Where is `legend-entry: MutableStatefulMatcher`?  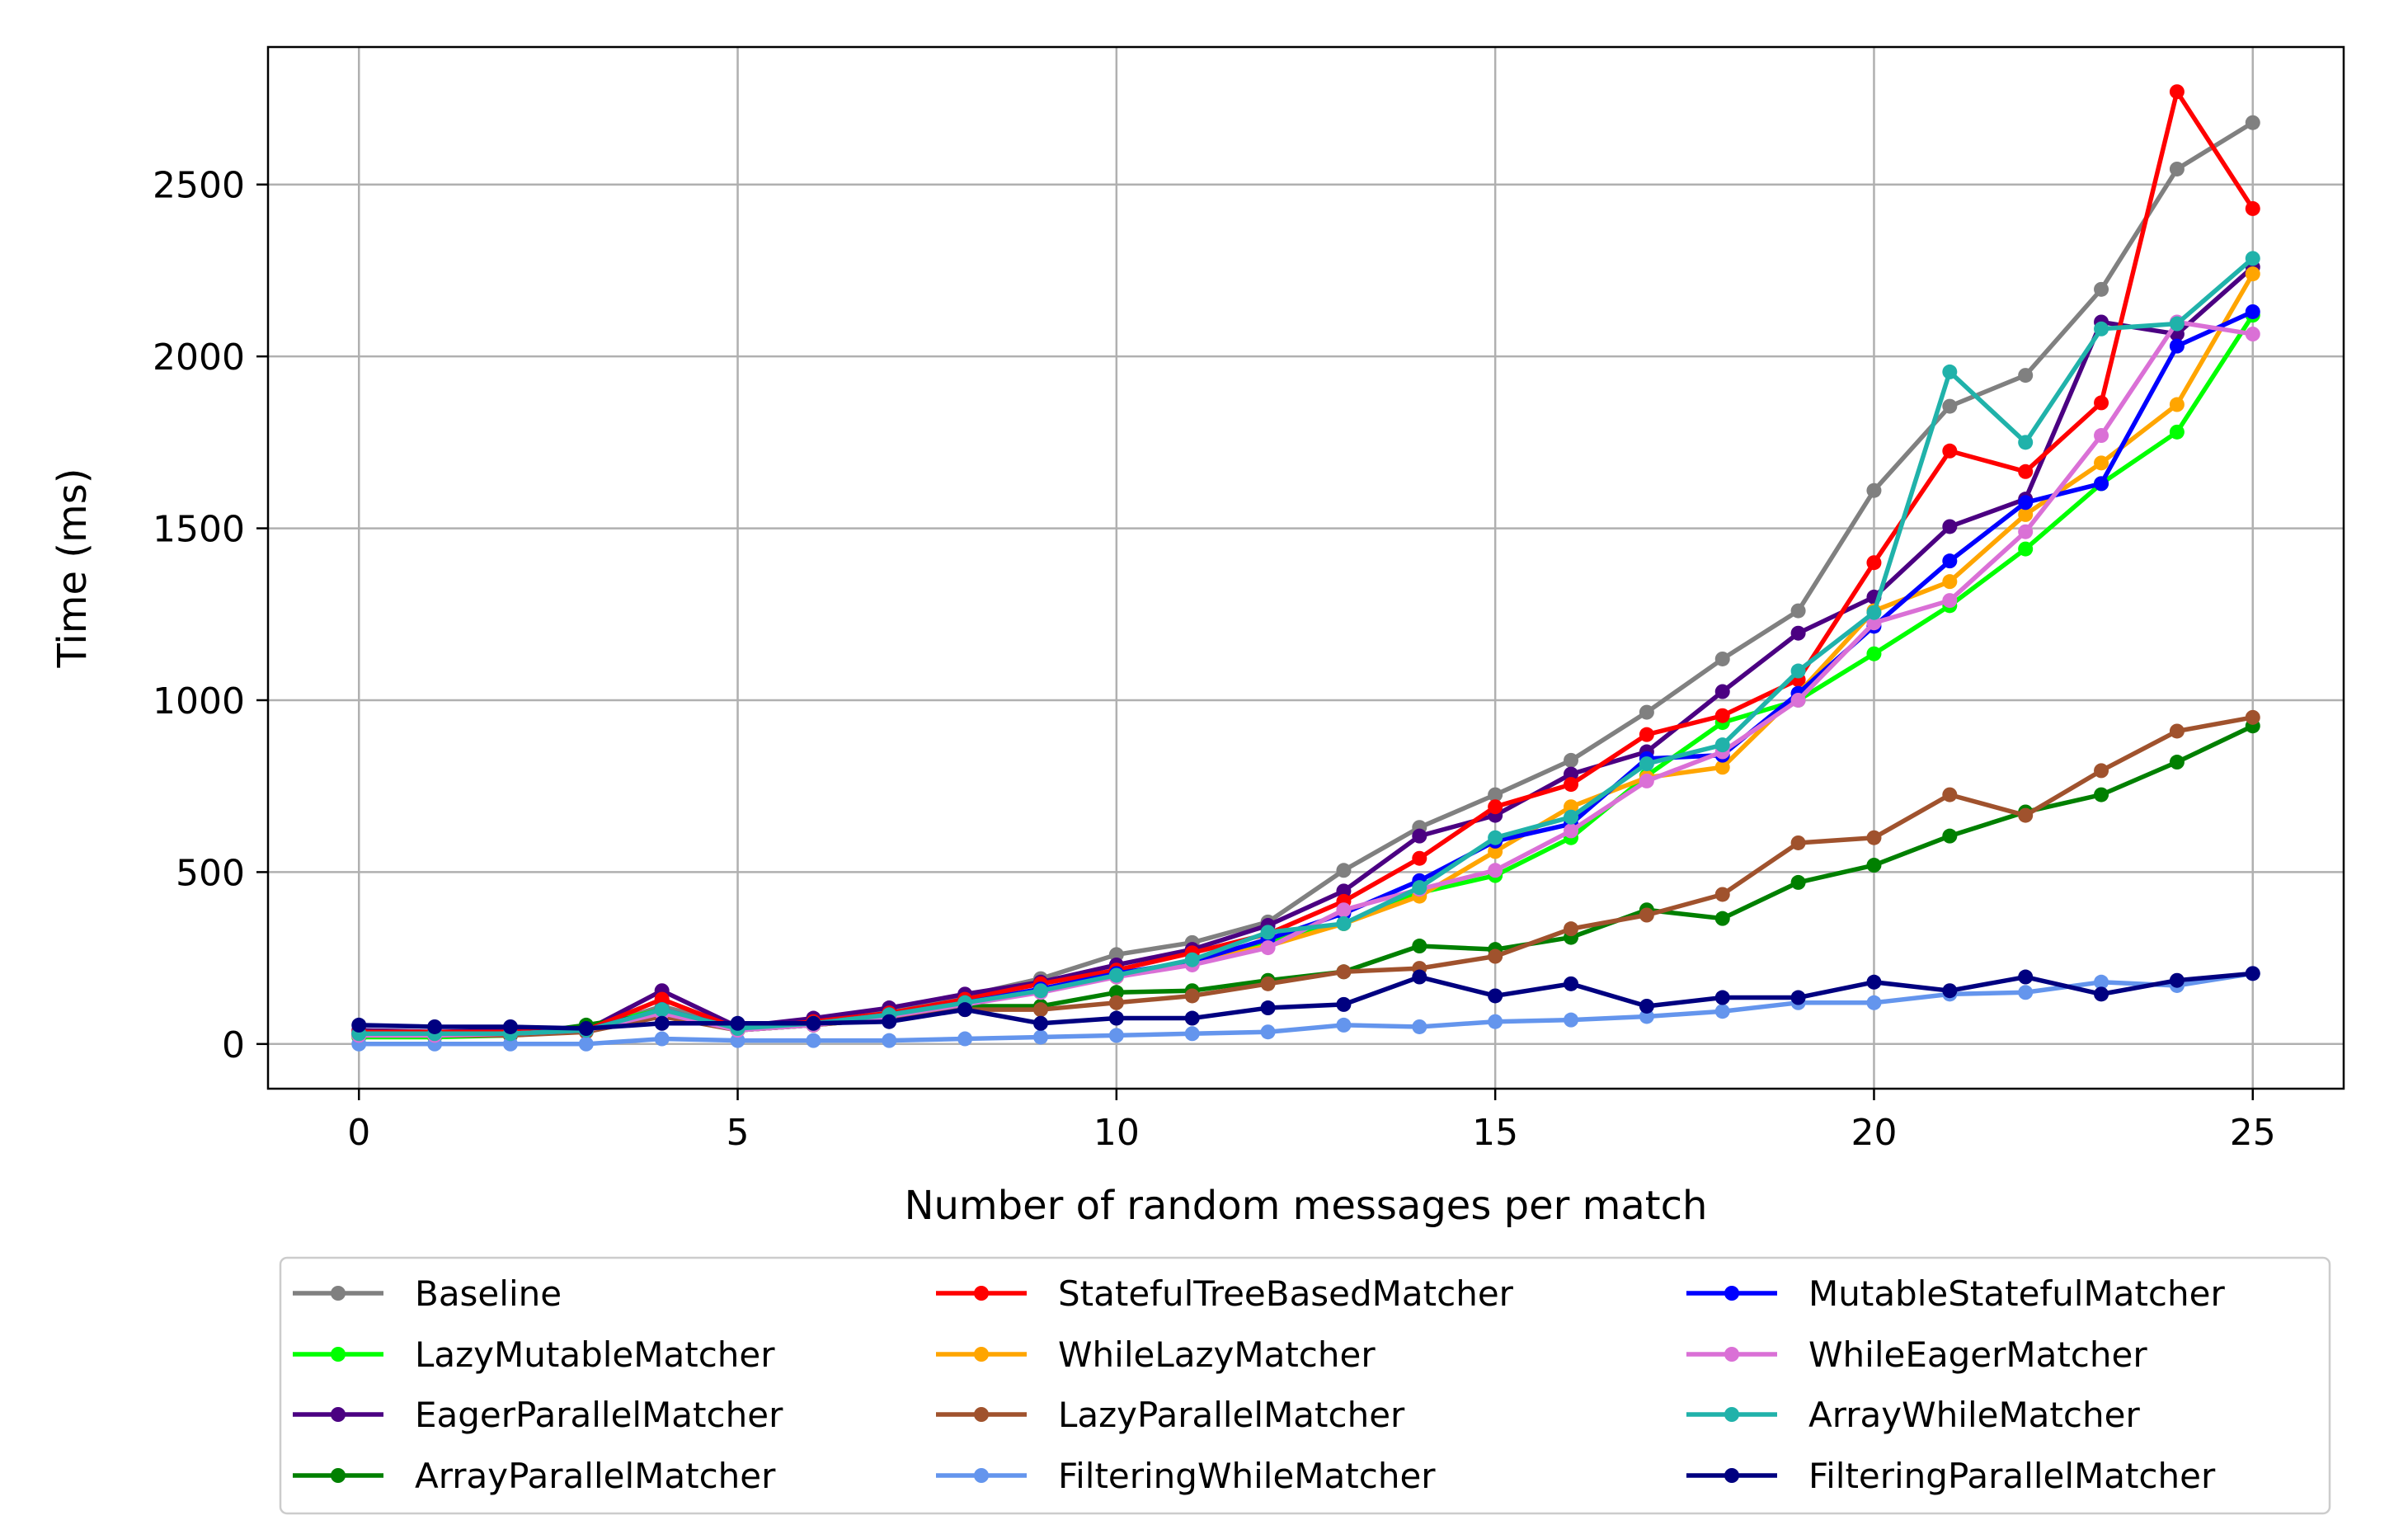
legend-entry: MutableStatefulMatcher is located at coordinates (1956, 1293).